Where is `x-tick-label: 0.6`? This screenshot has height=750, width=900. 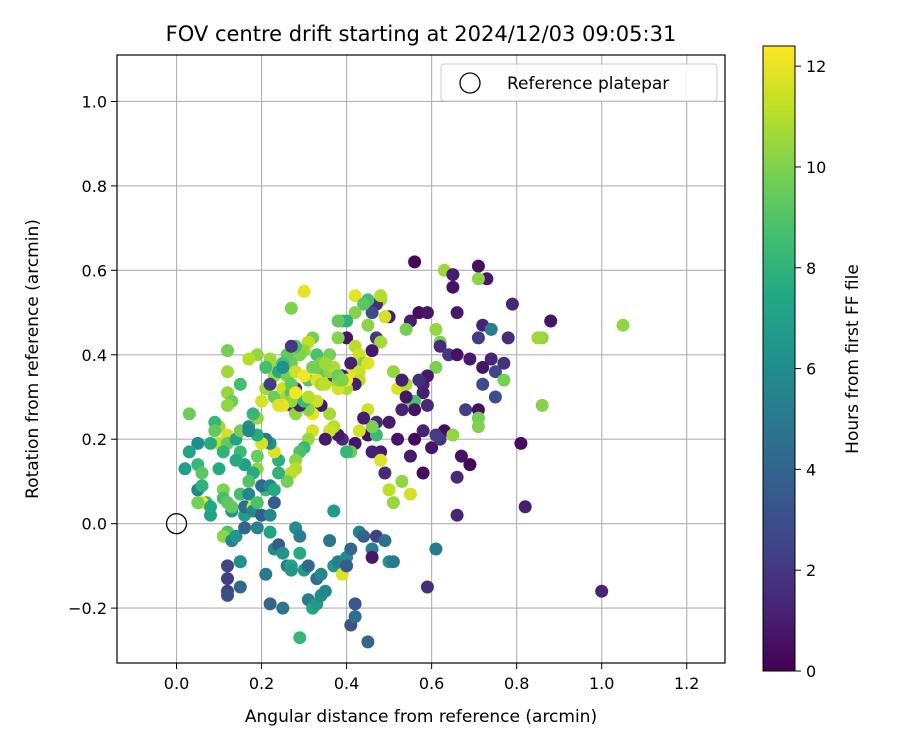 x-tick-label: 0.6 is located at coordinates (431, 683).